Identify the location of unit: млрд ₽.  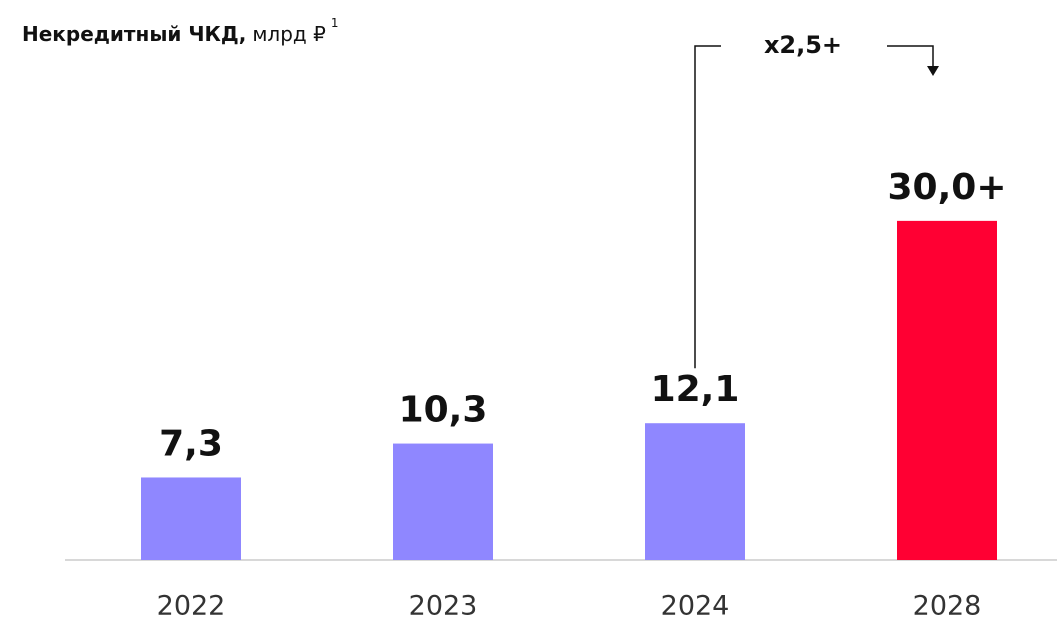
(289, 34).